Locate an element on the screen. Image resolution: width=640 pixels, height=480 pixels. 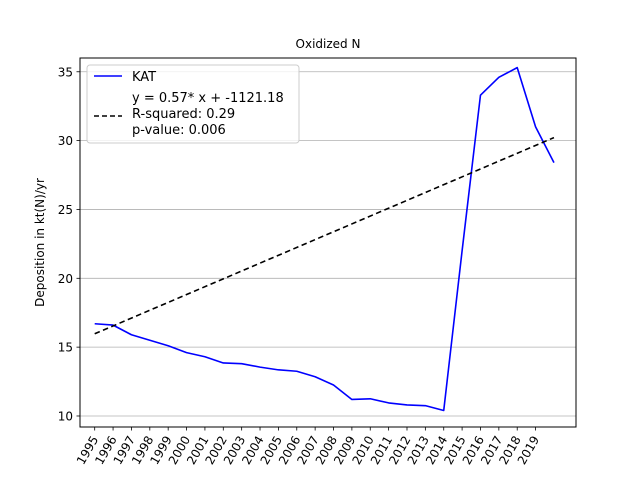
chart-title: Oxidized N is located at coordinates (328, 44).